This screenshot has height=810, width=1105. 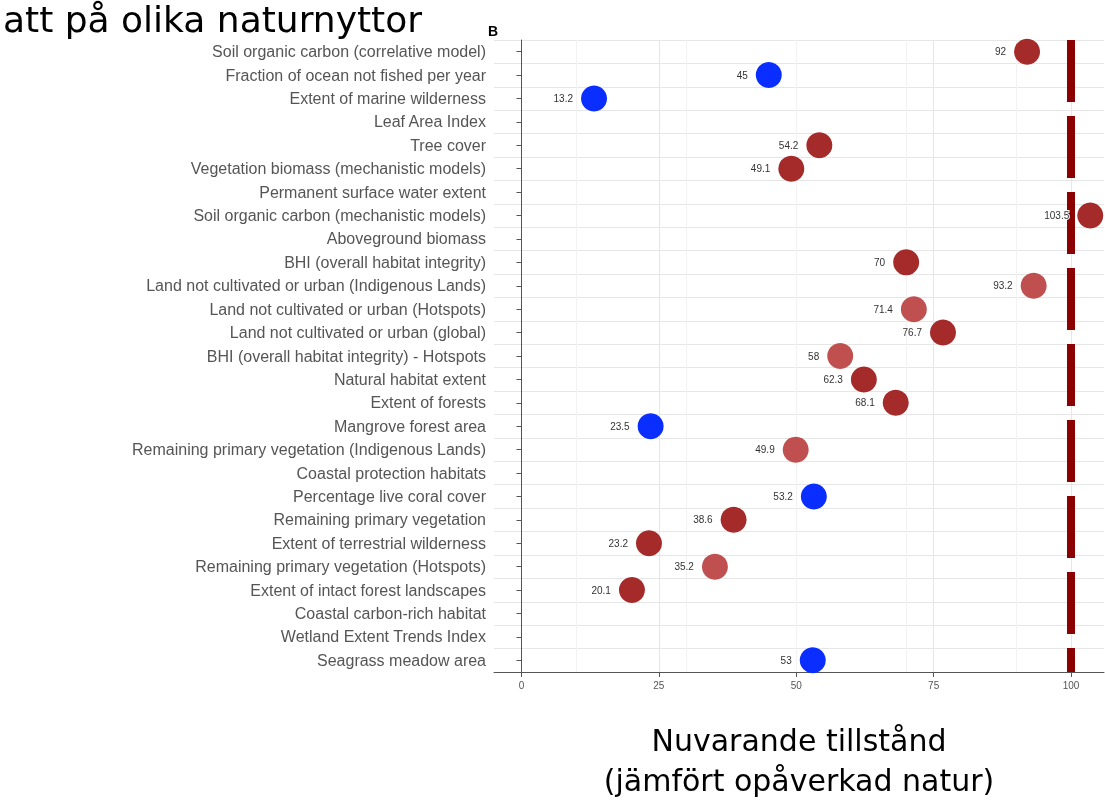 What do you see at coordinates (347, 309) in the screenshot?
I see `y-tick-label: Land not cultivated or urban (Hotspots)` at bounding box center [347, 309].